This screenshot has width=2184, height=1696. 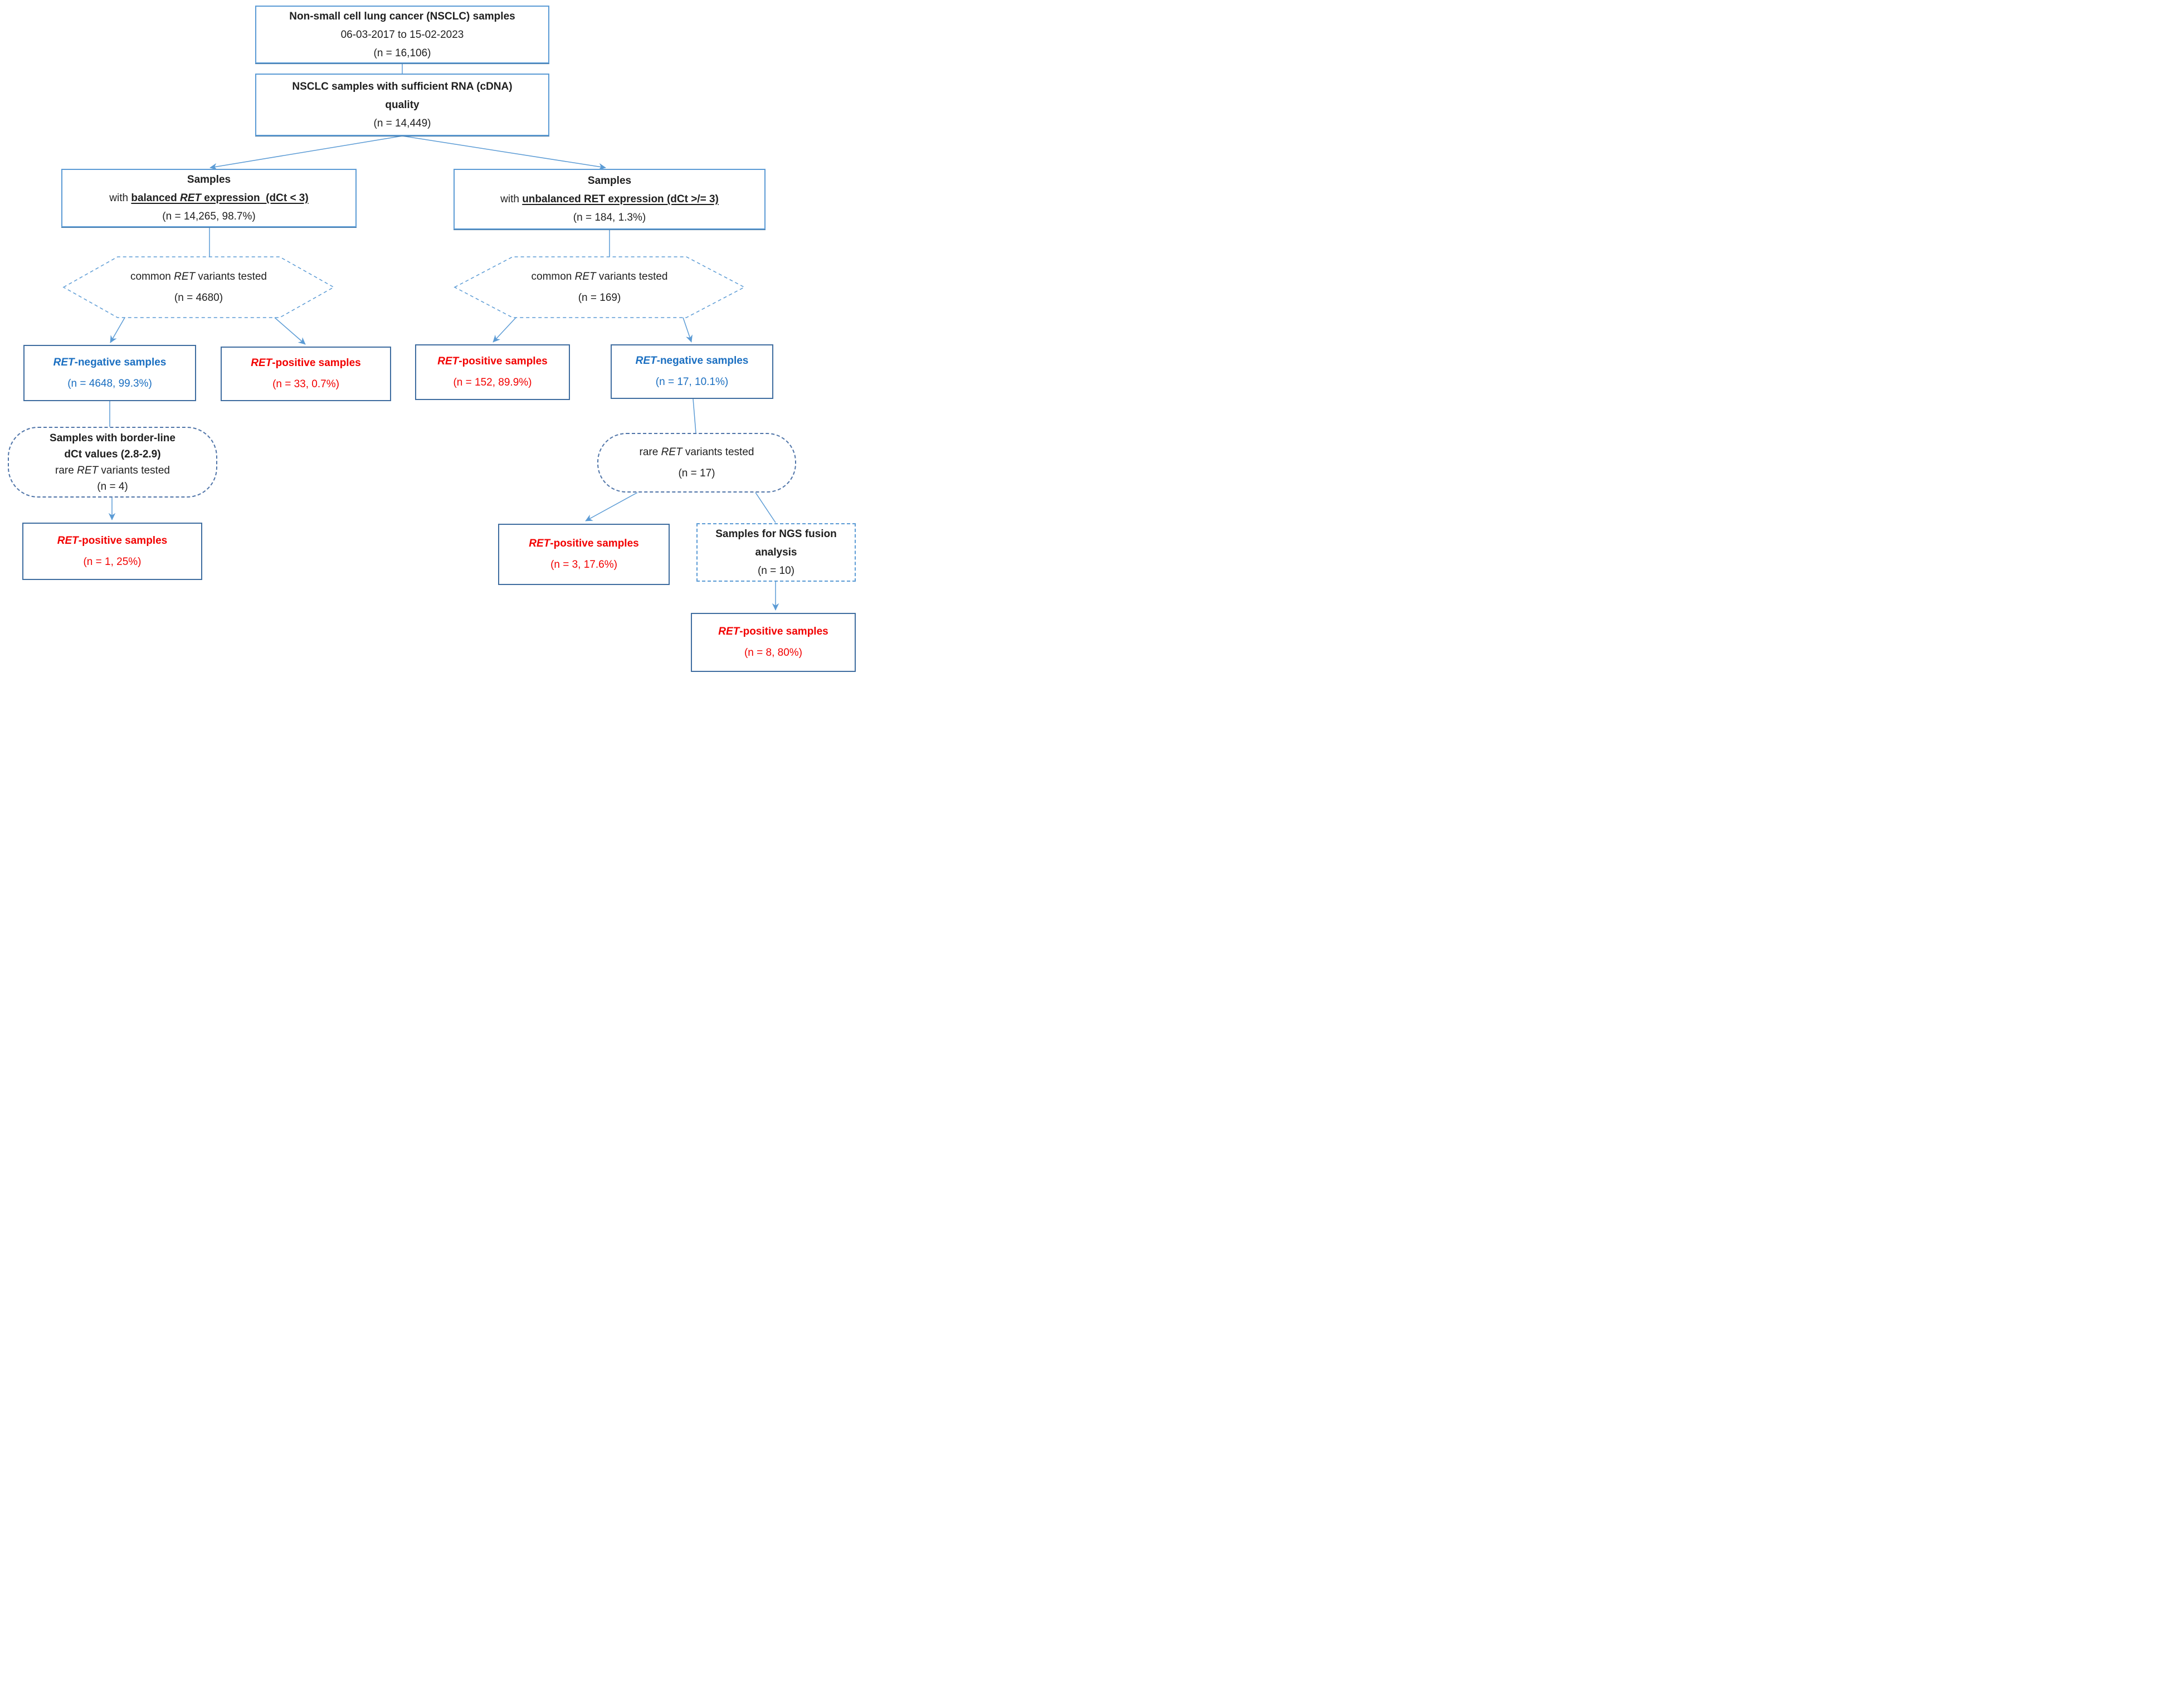 What do you see at coordinates (402, 123) in the screenshot?
I see `node-line: (n = 14,449)` at bounding box center [402, 123].